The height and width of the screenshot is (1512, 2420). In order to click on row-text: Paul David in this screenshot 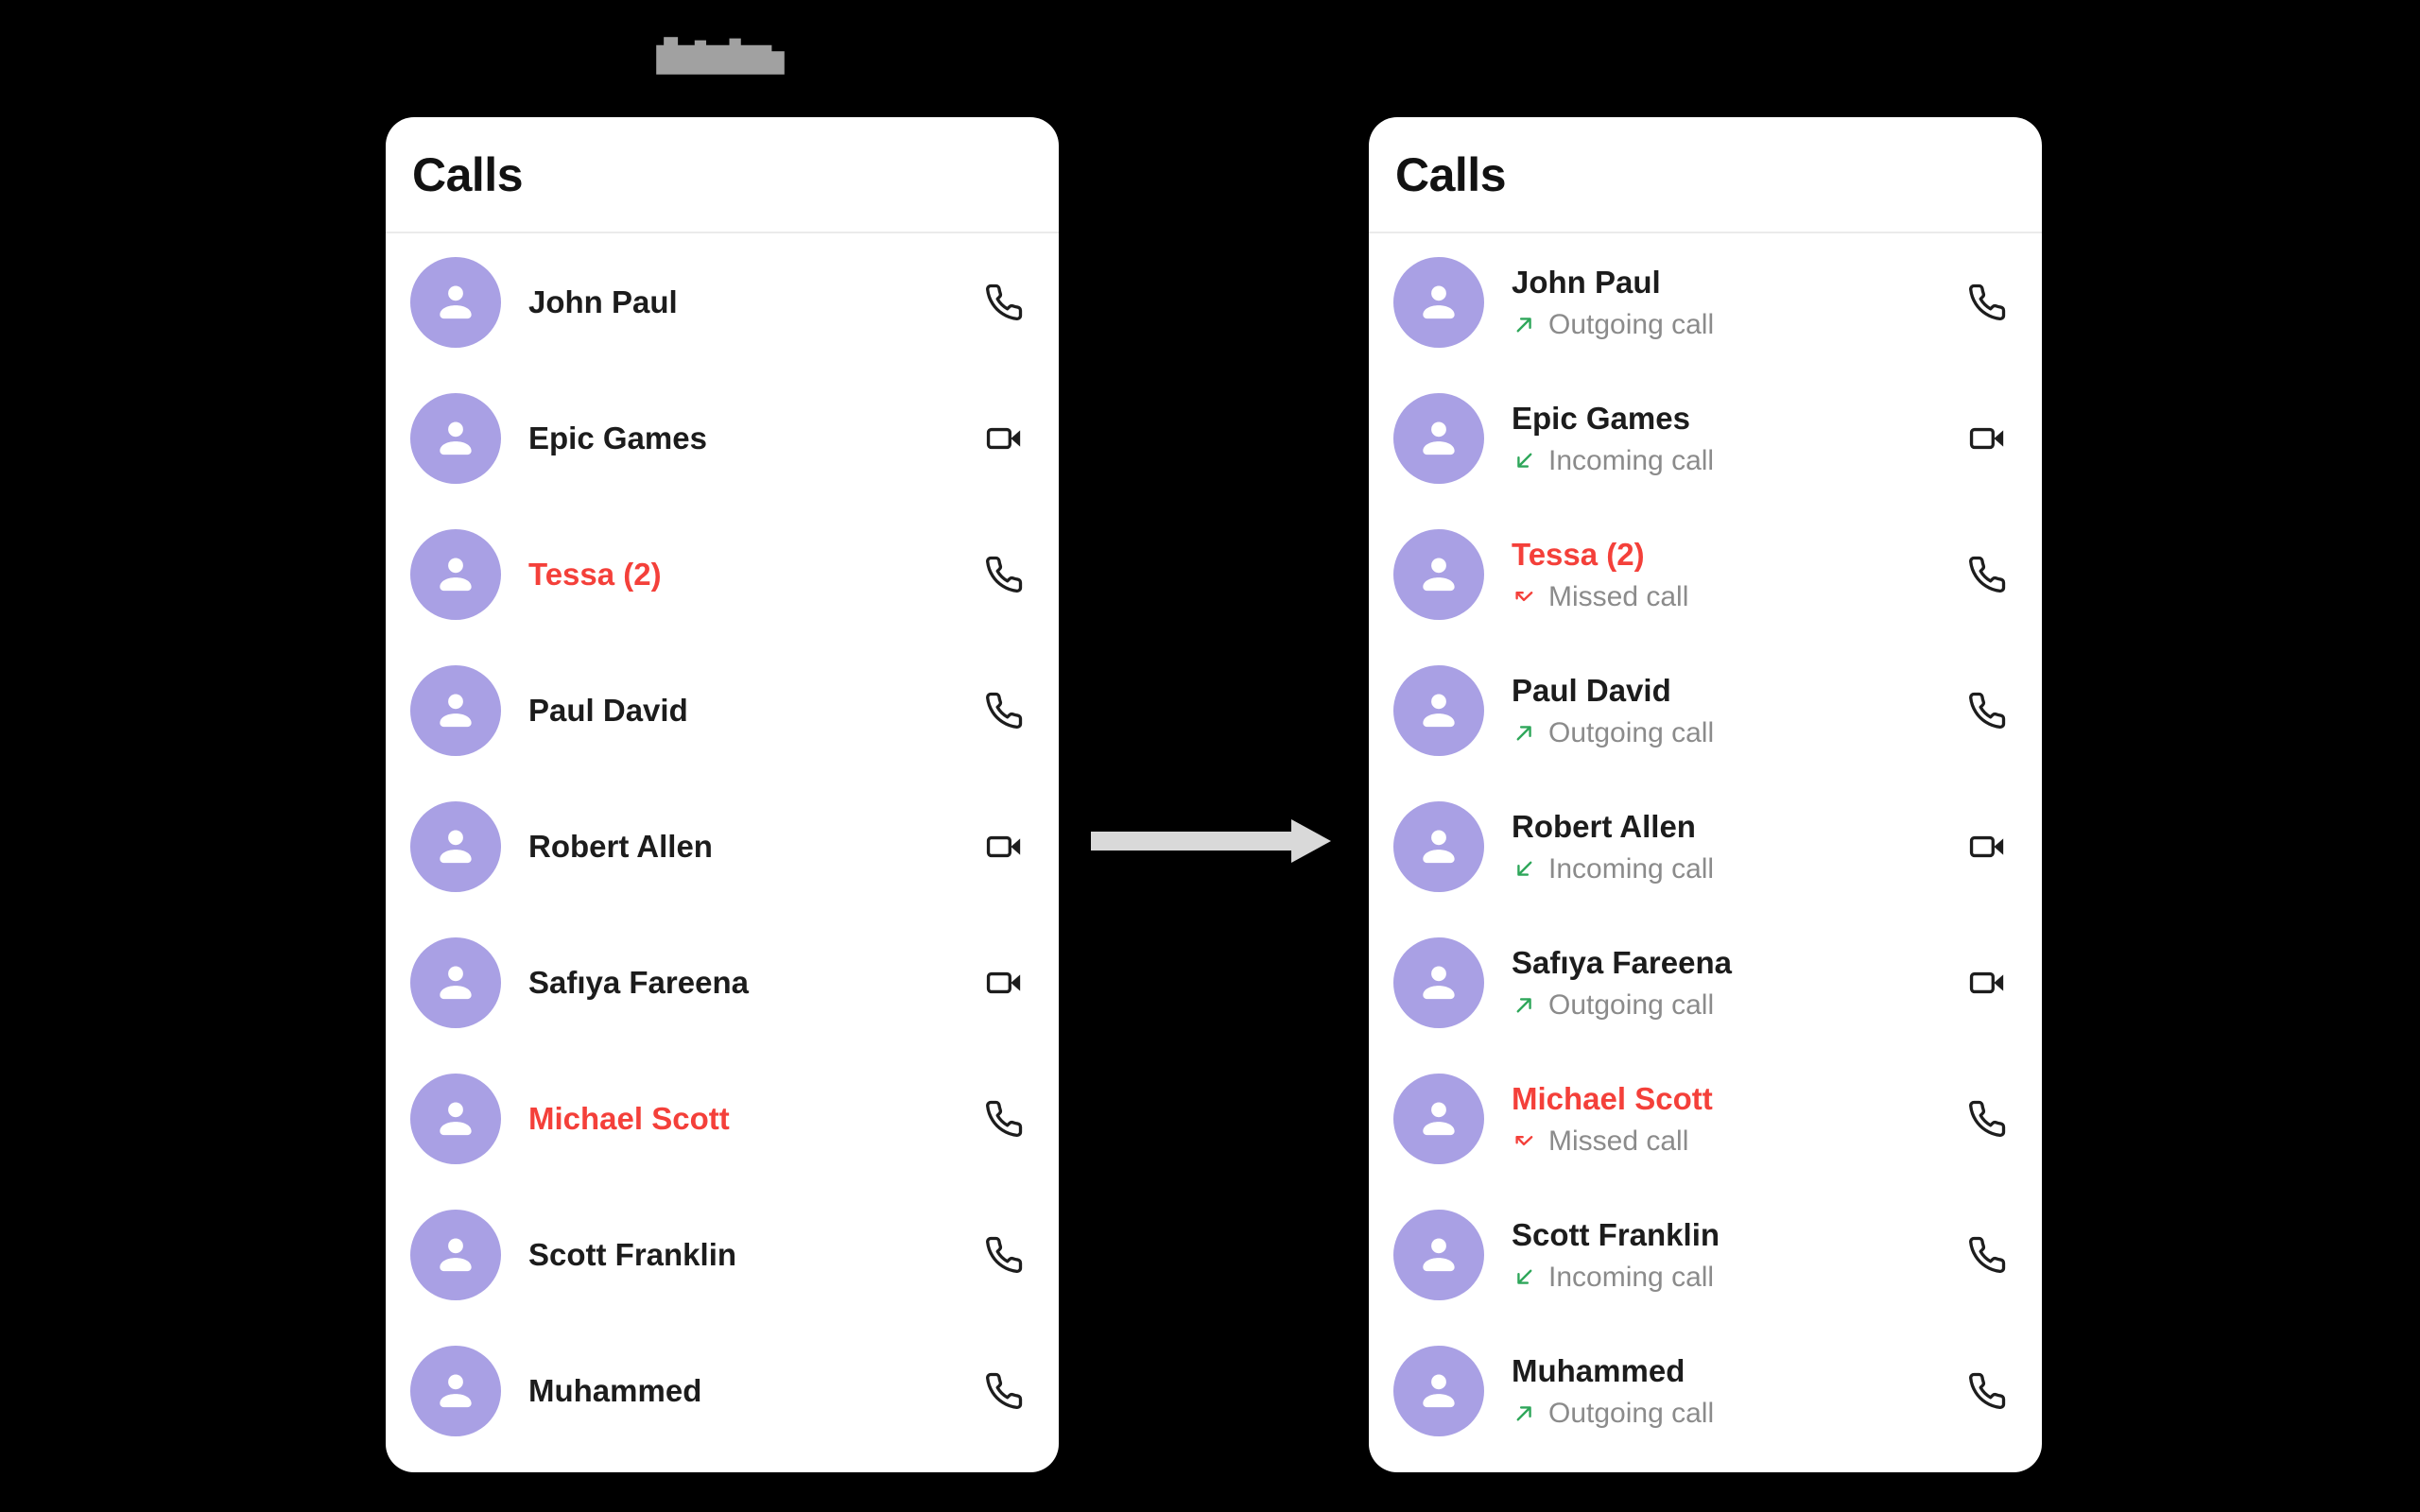, I will do `click(608, 711)`.